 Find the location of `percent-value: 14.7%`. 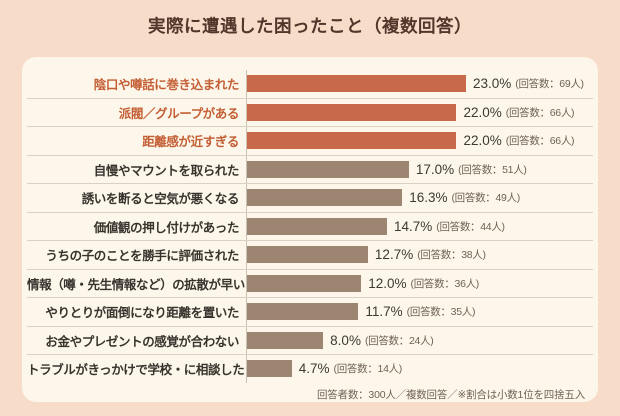

percent-value: 14.7% is located at coordinates (413, 226).